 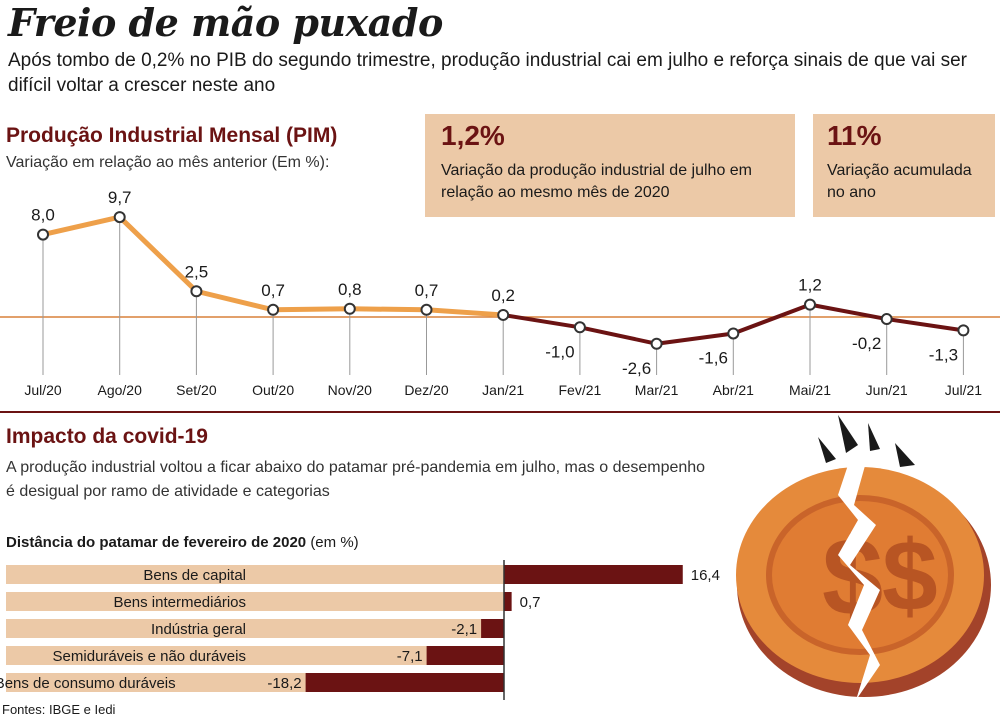 What do you see at coordinates (43, 215) in the screenshot?
I see `data-label: 8,0` at bounding box center [43, 215].